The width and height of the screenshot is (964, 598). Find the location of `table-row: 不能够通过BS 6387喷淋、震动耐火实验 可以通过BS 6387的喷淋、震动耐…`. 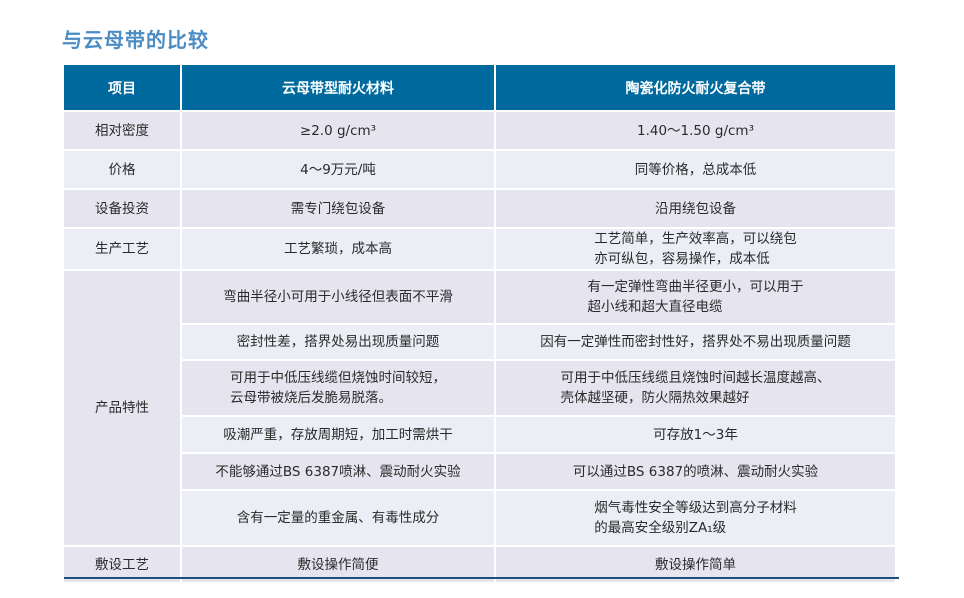

table-row: 不能够通过BS 6387喷淋、震动耐火实验 可以通过BS 6387的喷淋、震动耐… is located at coordinates (479, 471).